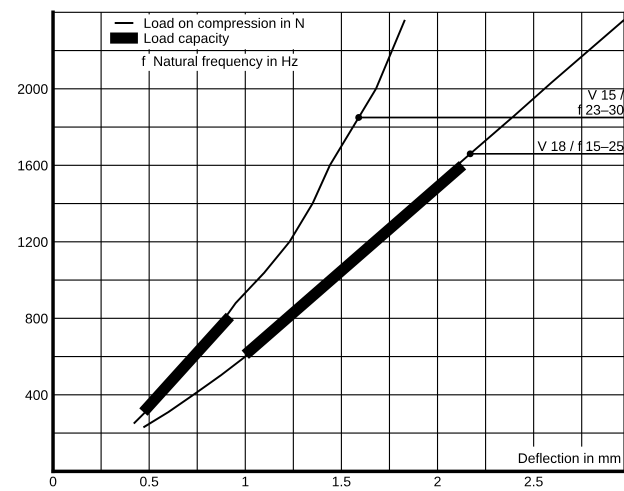 The image size is (624, 491). I want to click on x-axis-title: Deflection in mm, so click(569, 458).